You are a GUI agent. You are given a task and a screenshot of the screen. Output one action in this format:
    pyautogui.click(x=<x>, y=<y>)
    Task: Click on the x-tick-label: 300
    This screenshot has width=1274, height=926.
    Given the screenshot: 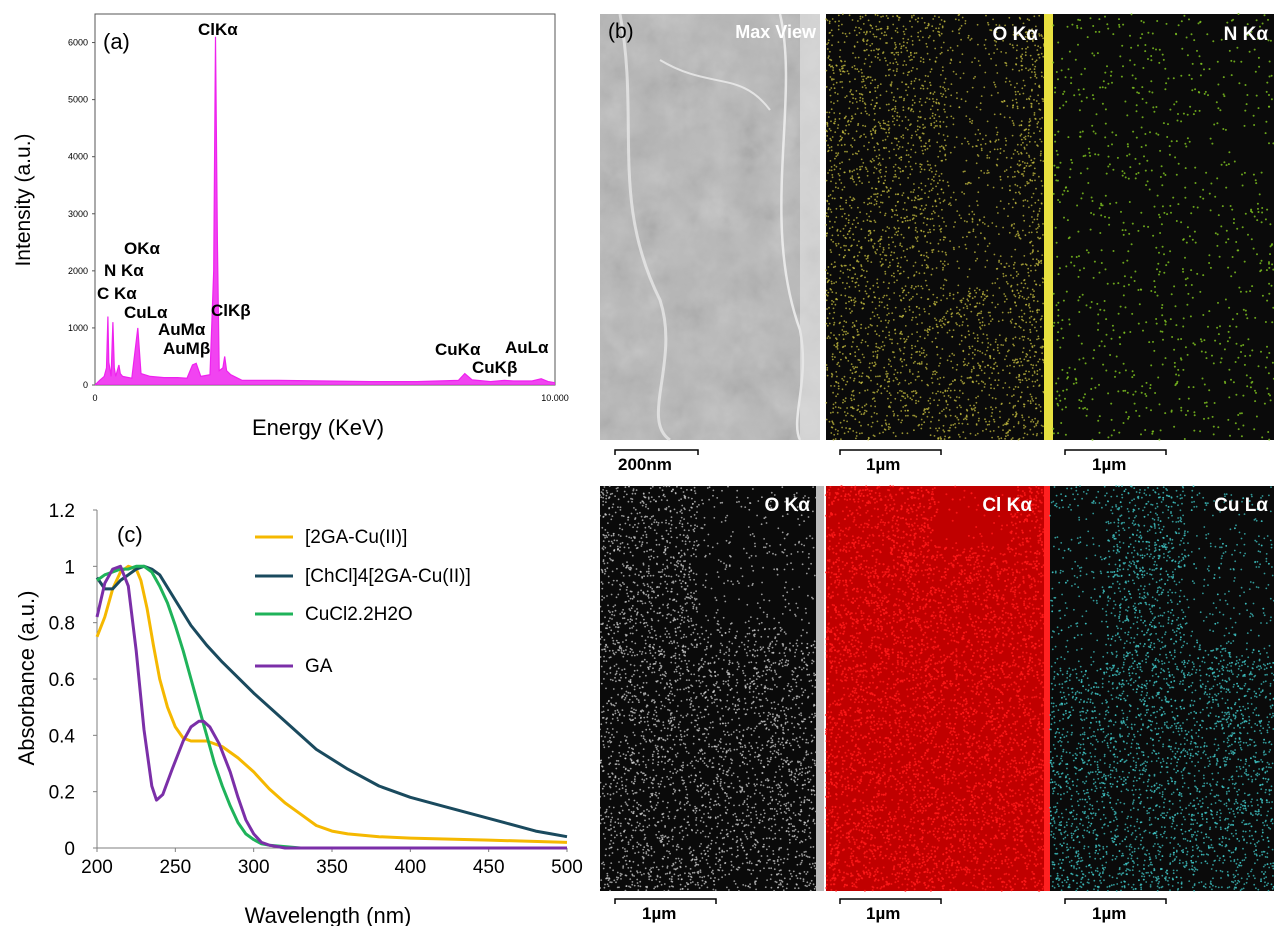 What is the action you would take?
    pyautogui.click(x=254, y=867)
    